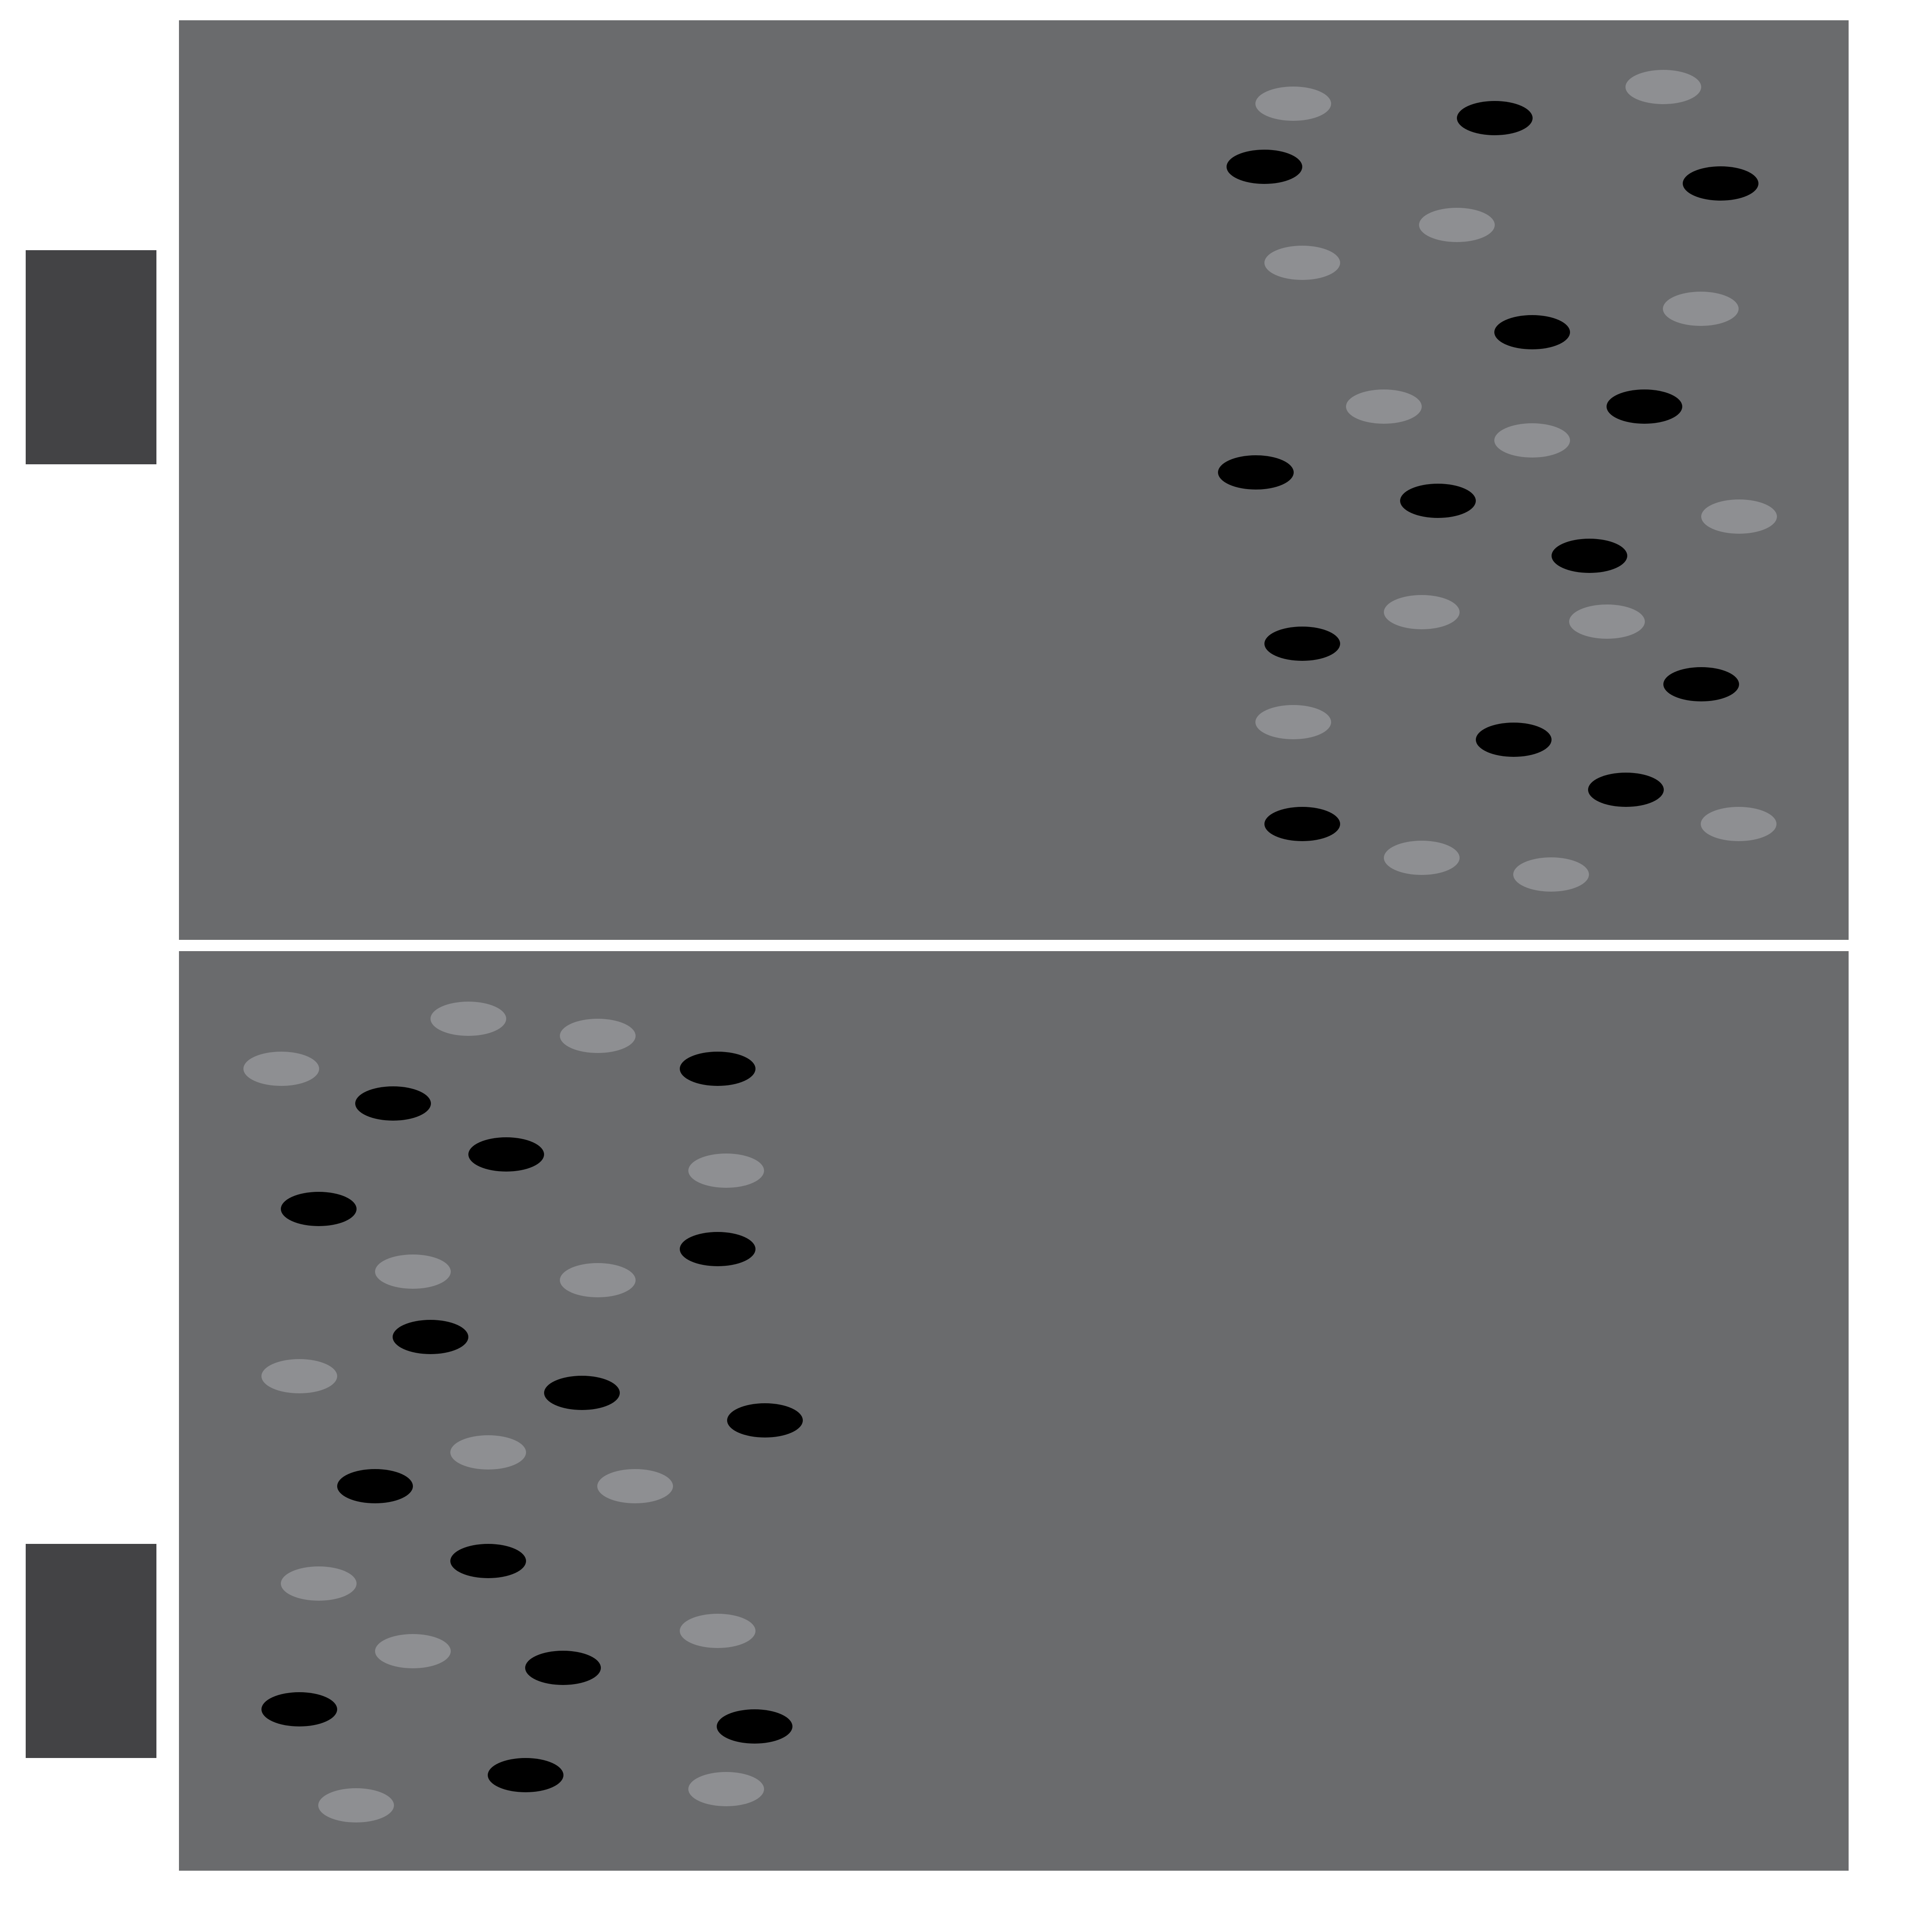  What do you see at coordinates (91, 1651) in the screenshot?
I see `side-block-bottom` at bounding box center [91, 1651].